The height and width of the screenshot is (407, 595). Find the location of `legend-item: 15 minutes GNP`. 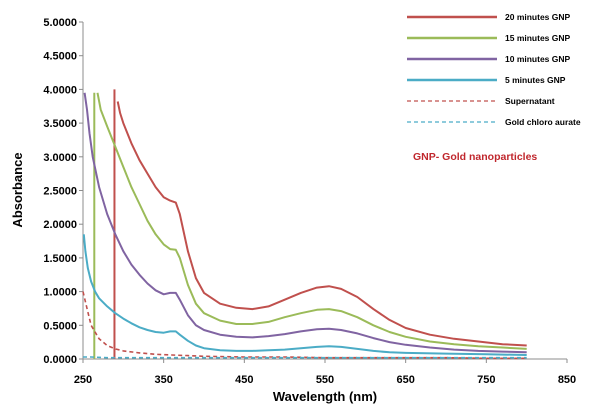

legend-item: 15 minutes GNP is located at coordinates (489, 38).